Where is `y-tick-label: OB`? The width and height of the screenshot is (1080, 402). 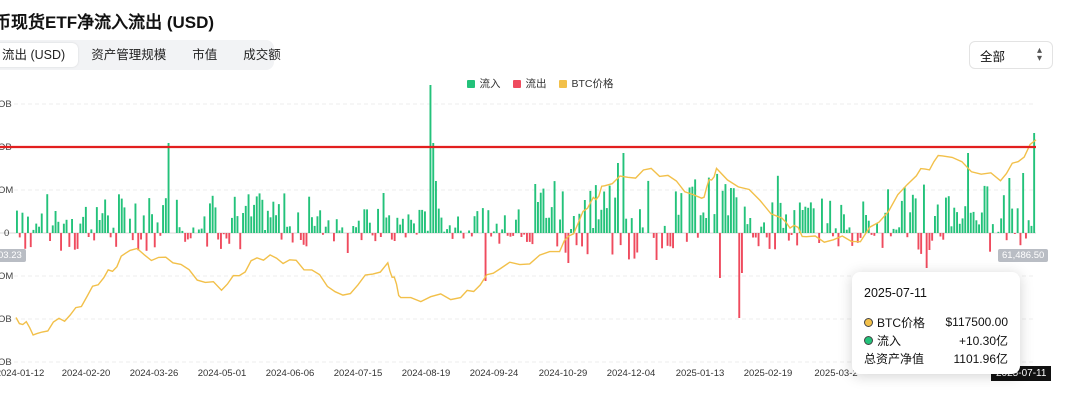
y-tick-label: OB is located at coordinates (6, 319).